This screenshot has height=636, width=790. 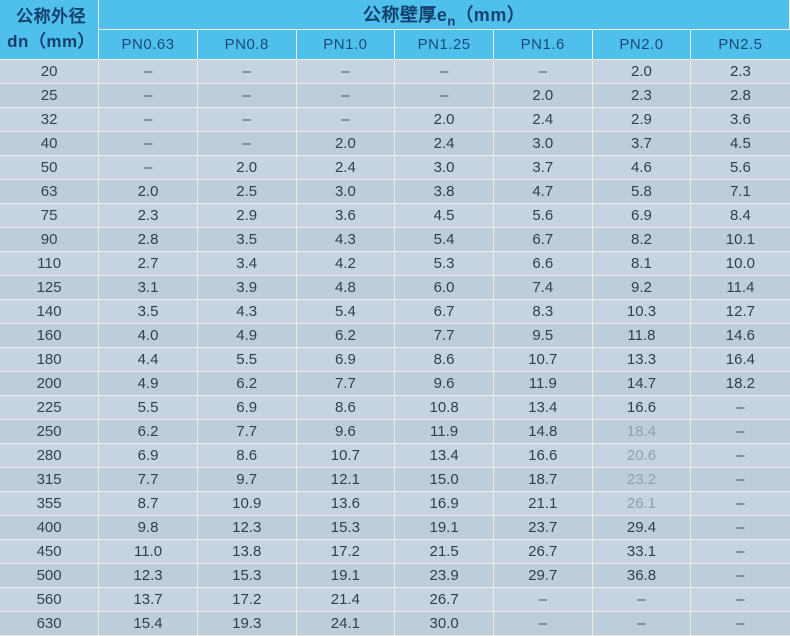 I want to click on cell-thickness: 18.4, so click(x=641, y=431).